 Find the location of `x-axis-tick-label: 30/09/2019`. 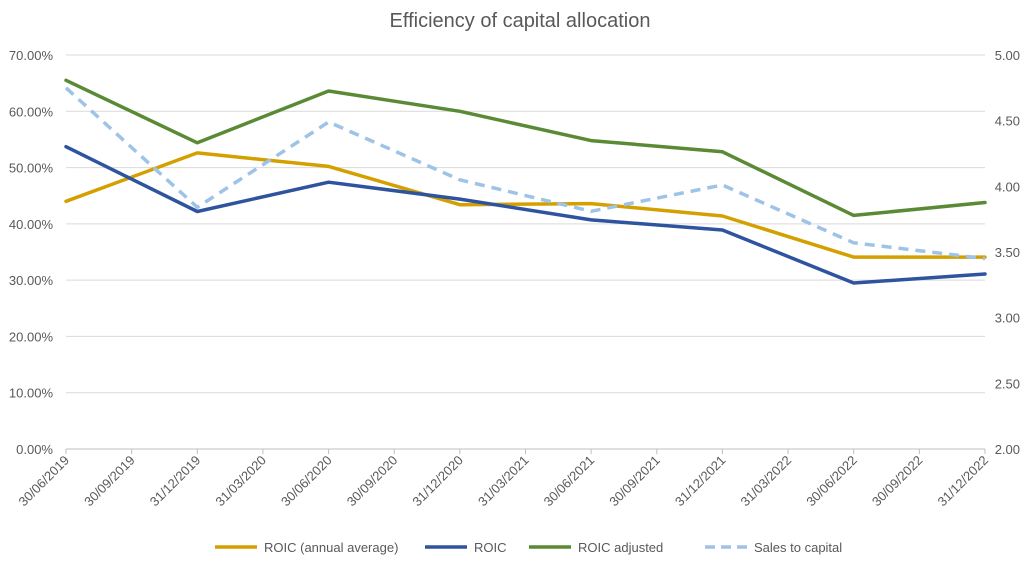

x-axis-tick-label: 30/09/2019 is located at coordinates (109, 481).